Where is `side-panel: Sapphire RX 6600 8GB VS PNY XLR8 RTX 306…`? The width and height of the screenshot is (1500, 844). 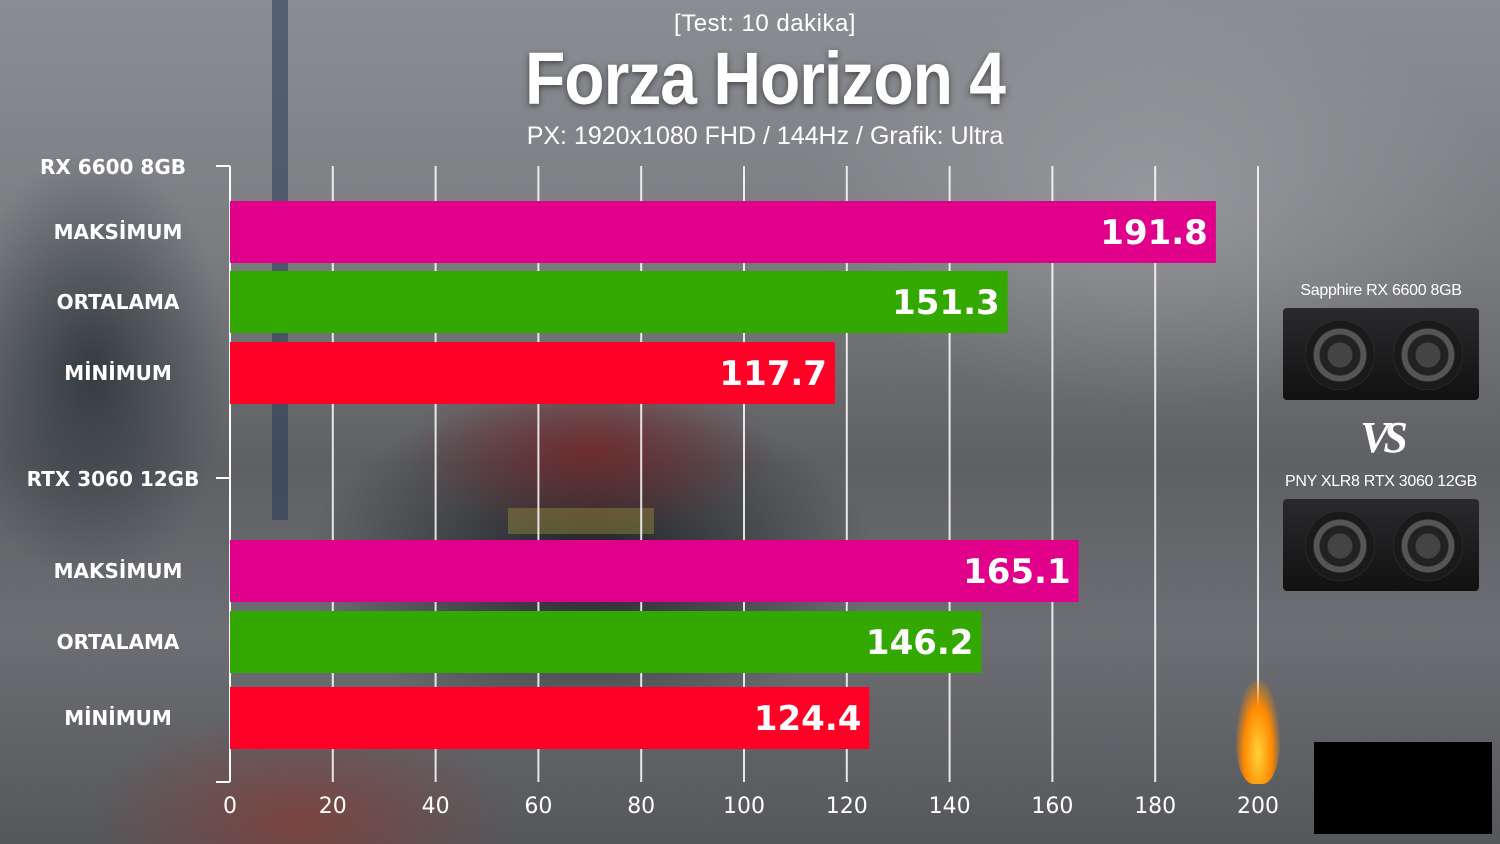 side-panel: Sapphire RX 6600 8GB VS PNY XLR8 RTX 306… is located at coordinates (1381, 436).